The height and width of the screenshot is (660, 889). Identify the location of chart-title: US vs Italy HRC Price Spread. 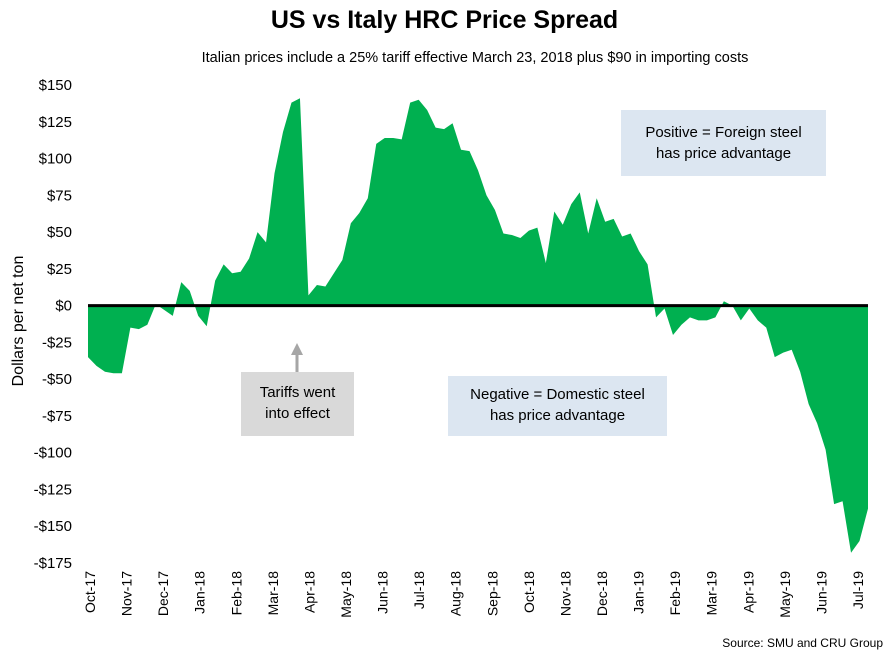
(444, 20).